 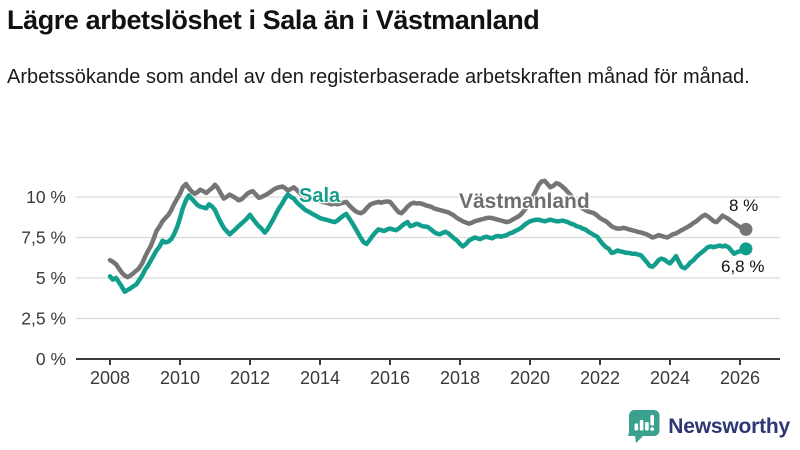 What do you see at coordinates (600, 378) in the screenshot?
I see `x-tick-label: 2022` at bounding box center [600, 378].